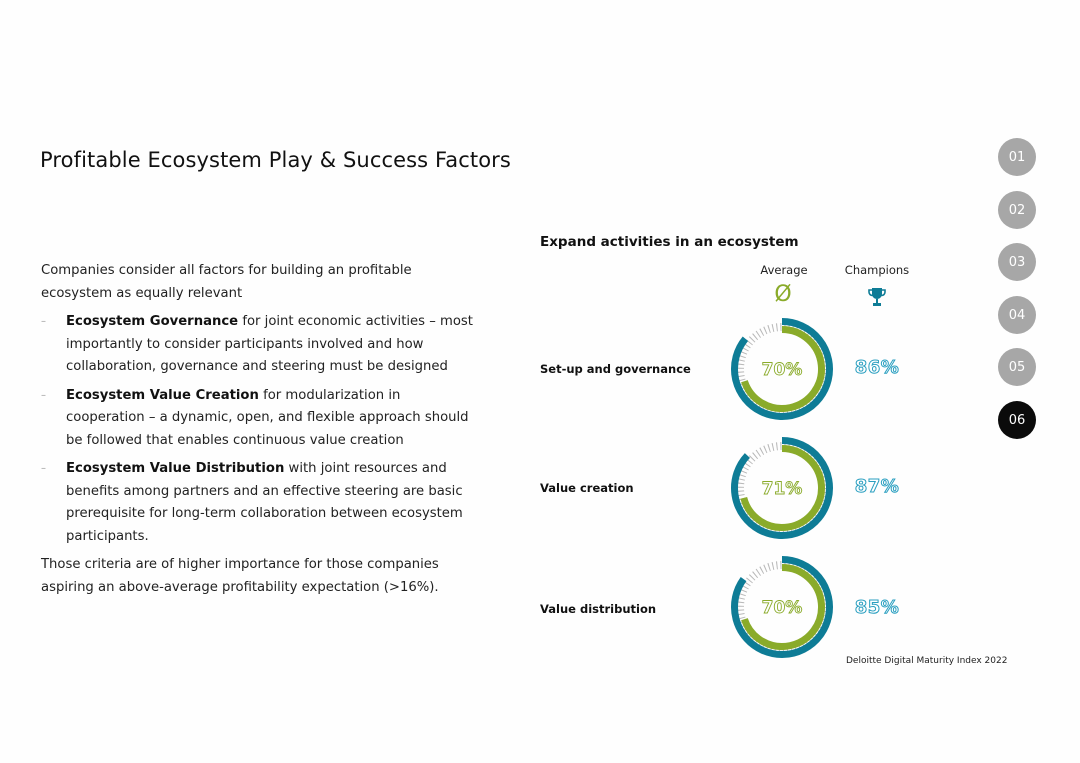 This screenshot has height=763, width=1080. Describe the element at coordinates (783, 294) in the screenshot. I see `diameter-symbol-icon: Ø` at that location.